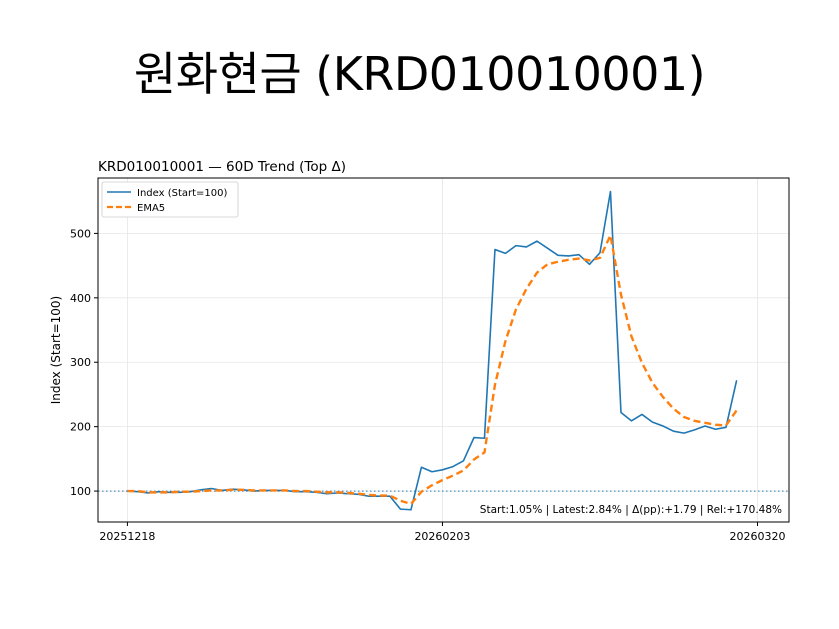 This screenshot has width=839, height=629. Describe the element at coordinates (80, 298) in the screenshot. I see `y-tick-label: 400` at that location.